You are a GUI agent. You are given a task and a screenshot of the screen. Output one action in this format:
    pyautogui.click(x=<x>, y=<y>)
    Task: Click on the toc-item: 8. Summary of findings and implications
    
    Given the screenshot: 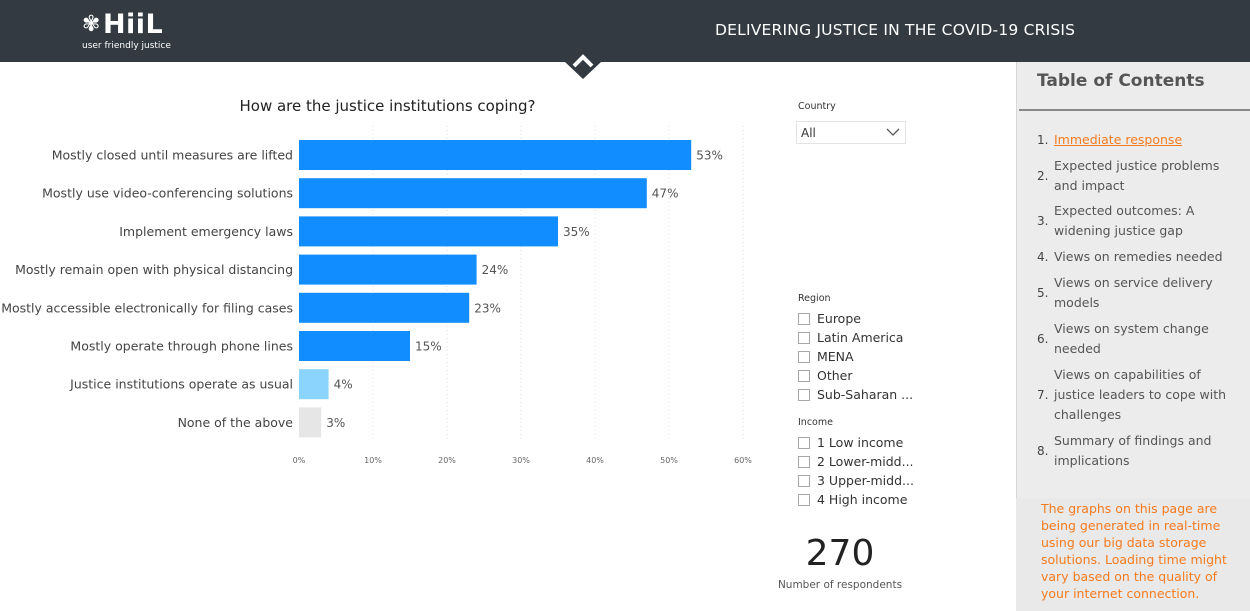 What is the action you would take?
    pyautogui.click(x=1139, y=451)
    